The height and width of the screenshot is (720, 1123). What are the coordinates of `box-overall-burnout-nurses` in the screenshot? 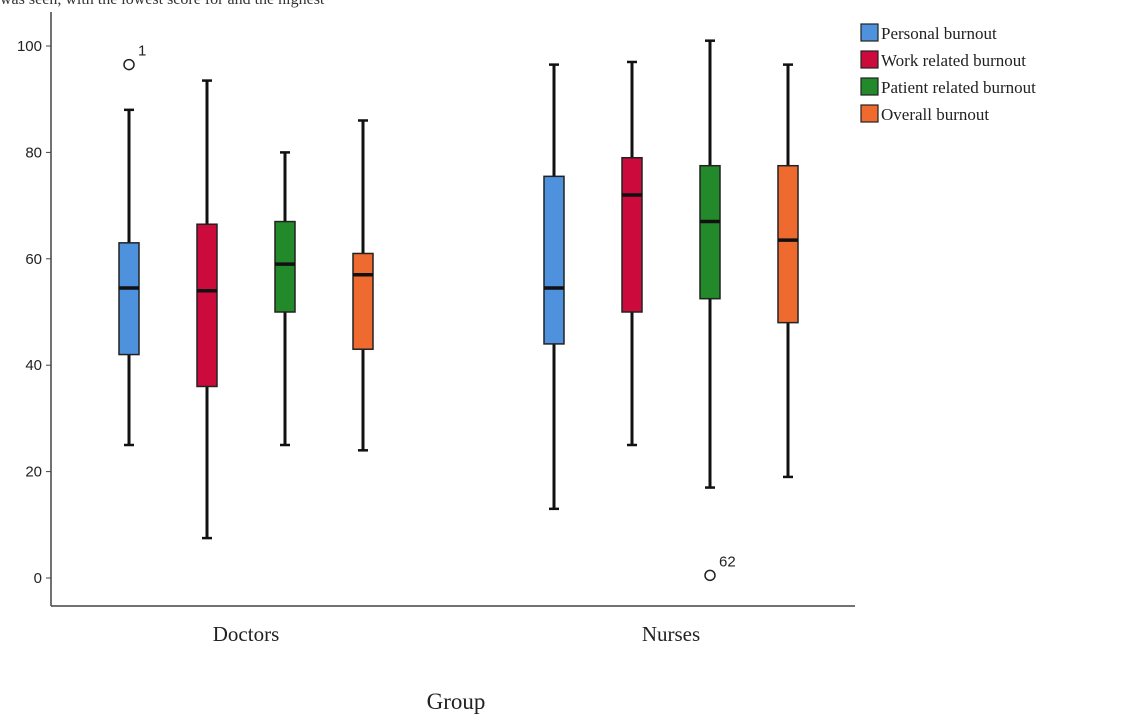 It's located at (788, 271).